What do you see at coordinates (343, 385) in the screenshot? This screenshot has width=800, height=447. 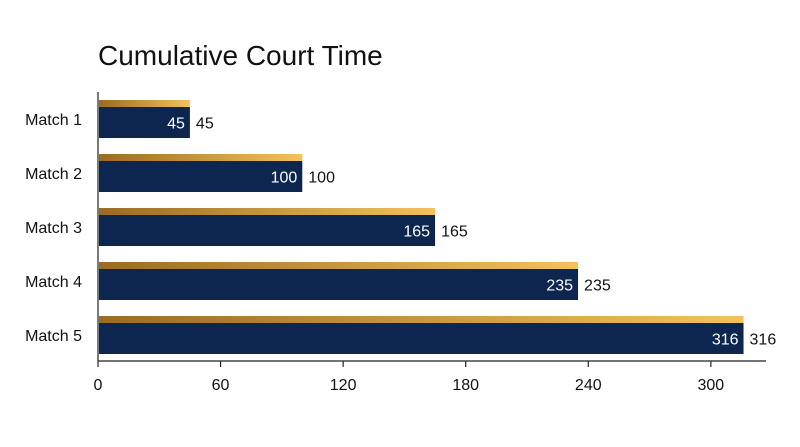 I see `x-tick-label: 120` at bounding box center [343, 385].